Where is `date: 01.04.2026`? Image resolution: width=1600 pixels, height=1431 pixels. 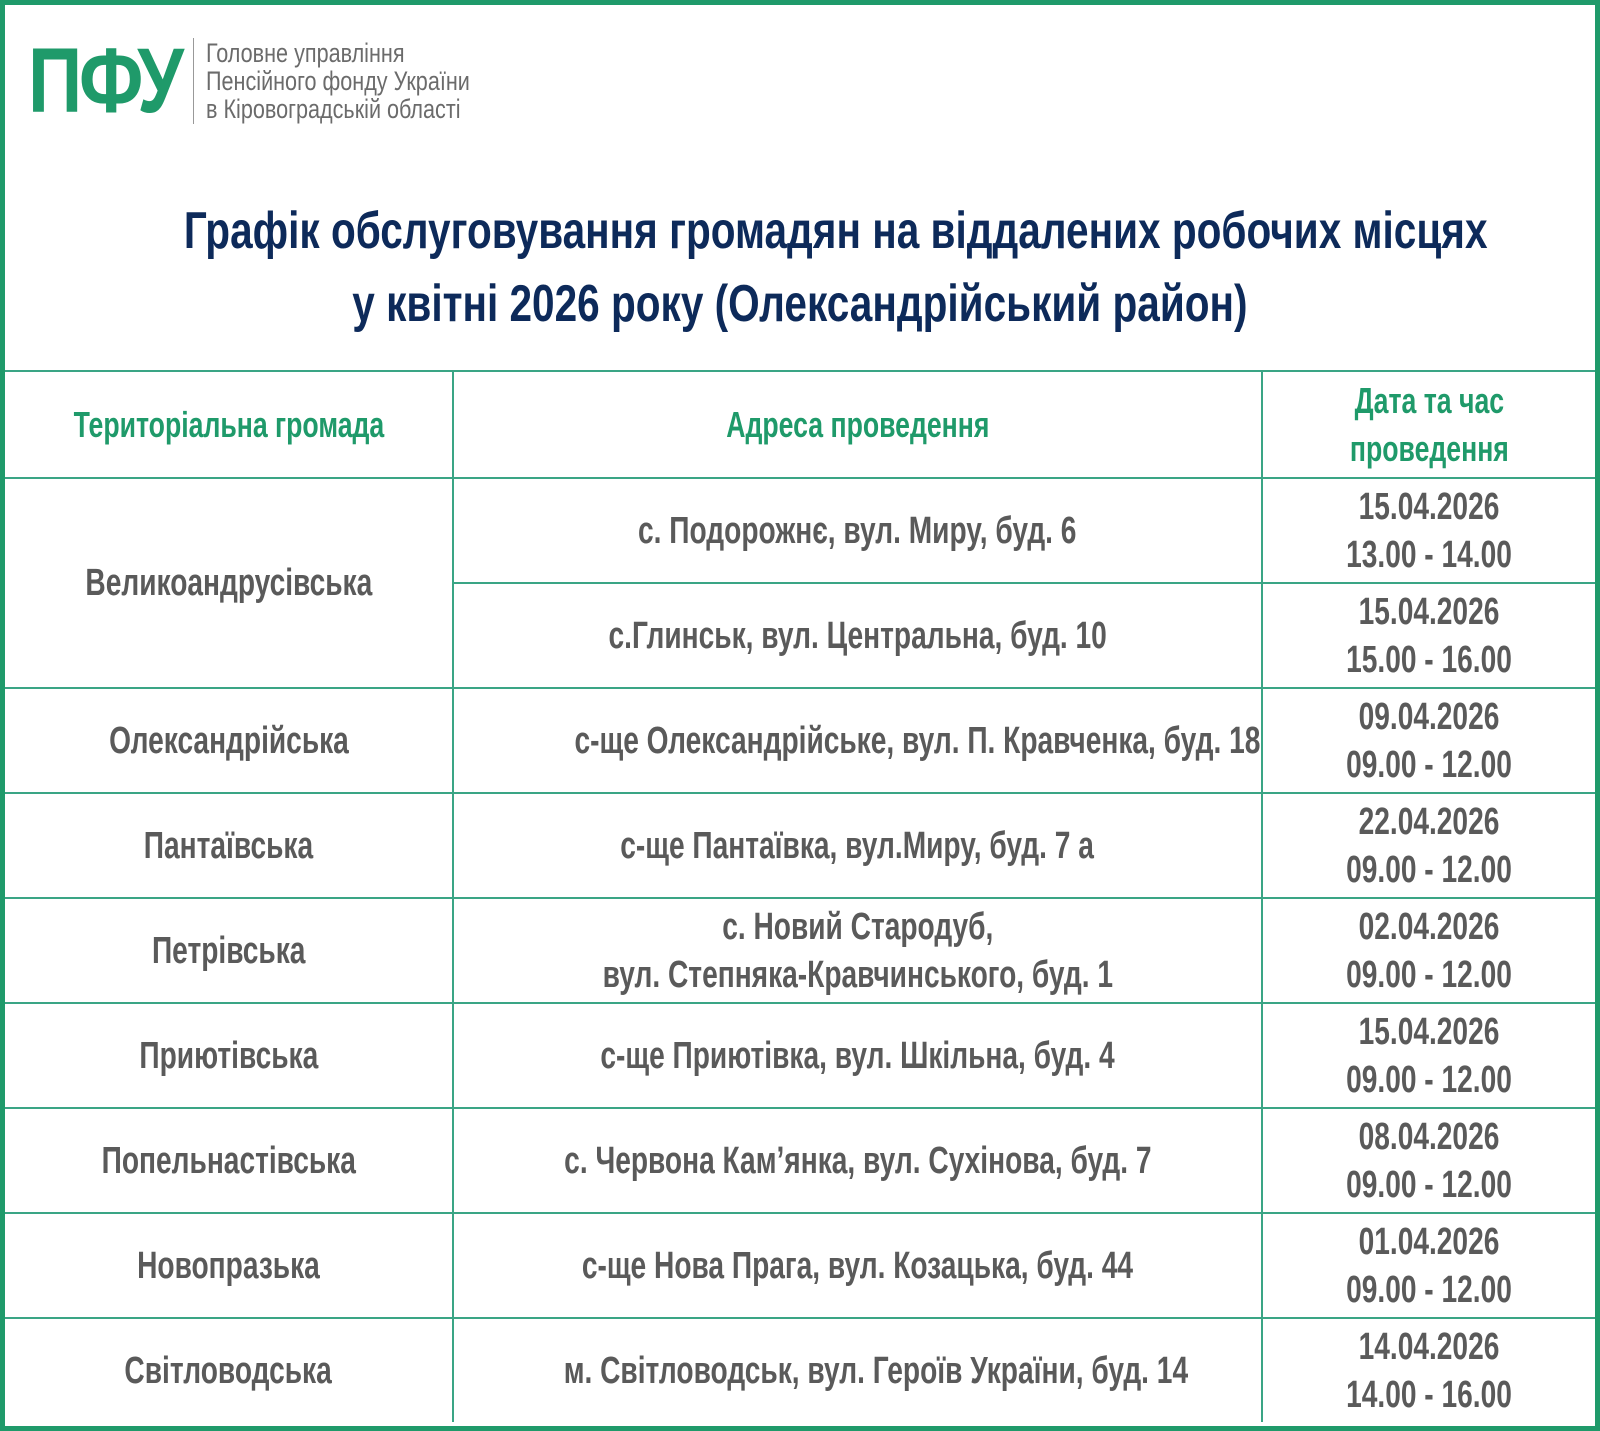
date: 01.04.2026 is located at coordinates (1429, 1241).